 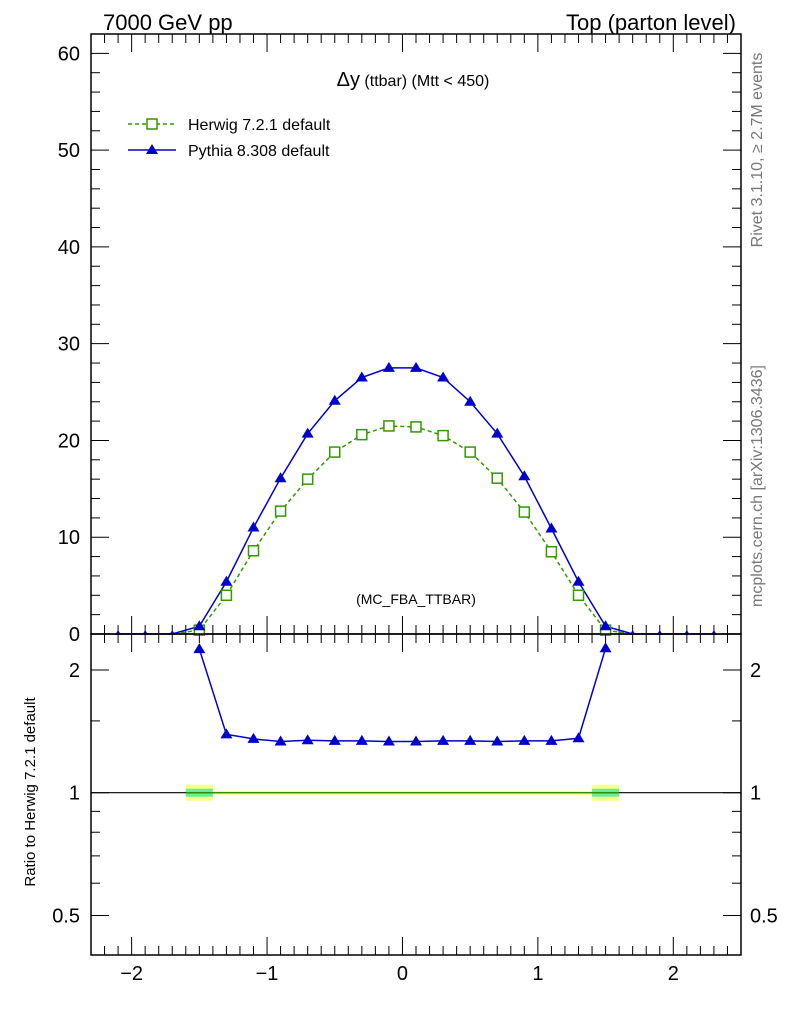 What do you see at coordinates (69, 54) in the screenshot?
I see `main-y-tick-label: 60` at bounding box center [69, 54].